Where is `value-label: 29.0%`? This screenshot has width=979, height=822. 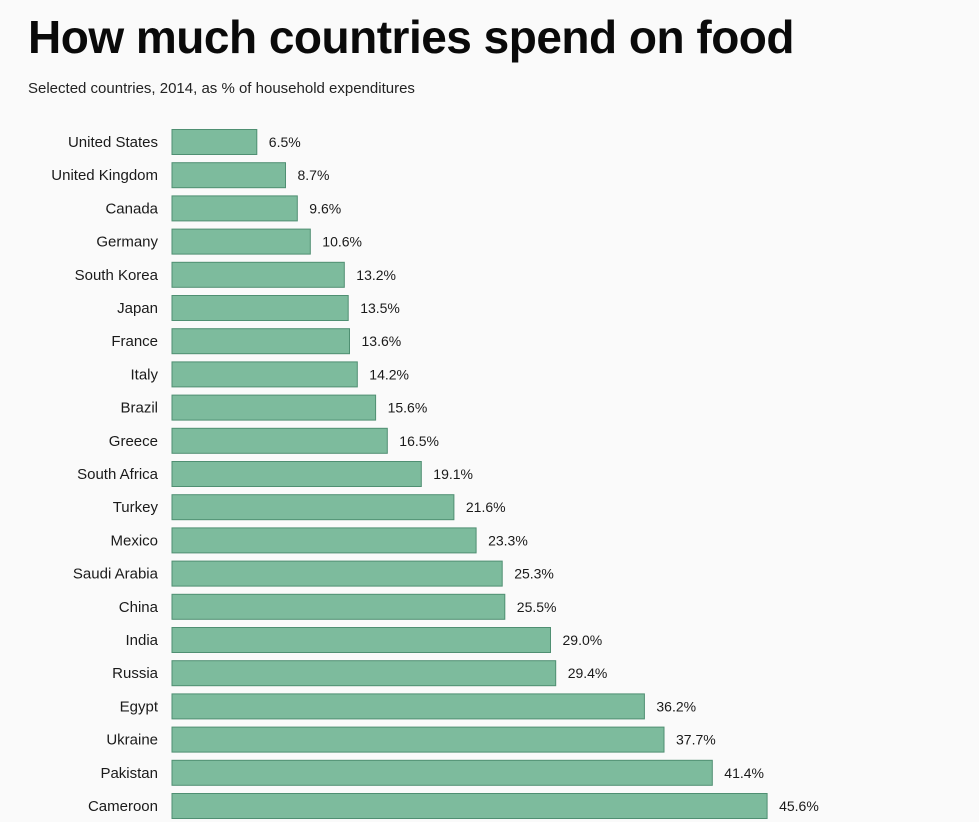 value-label: 29.0% is located at coordinates (583, 640).